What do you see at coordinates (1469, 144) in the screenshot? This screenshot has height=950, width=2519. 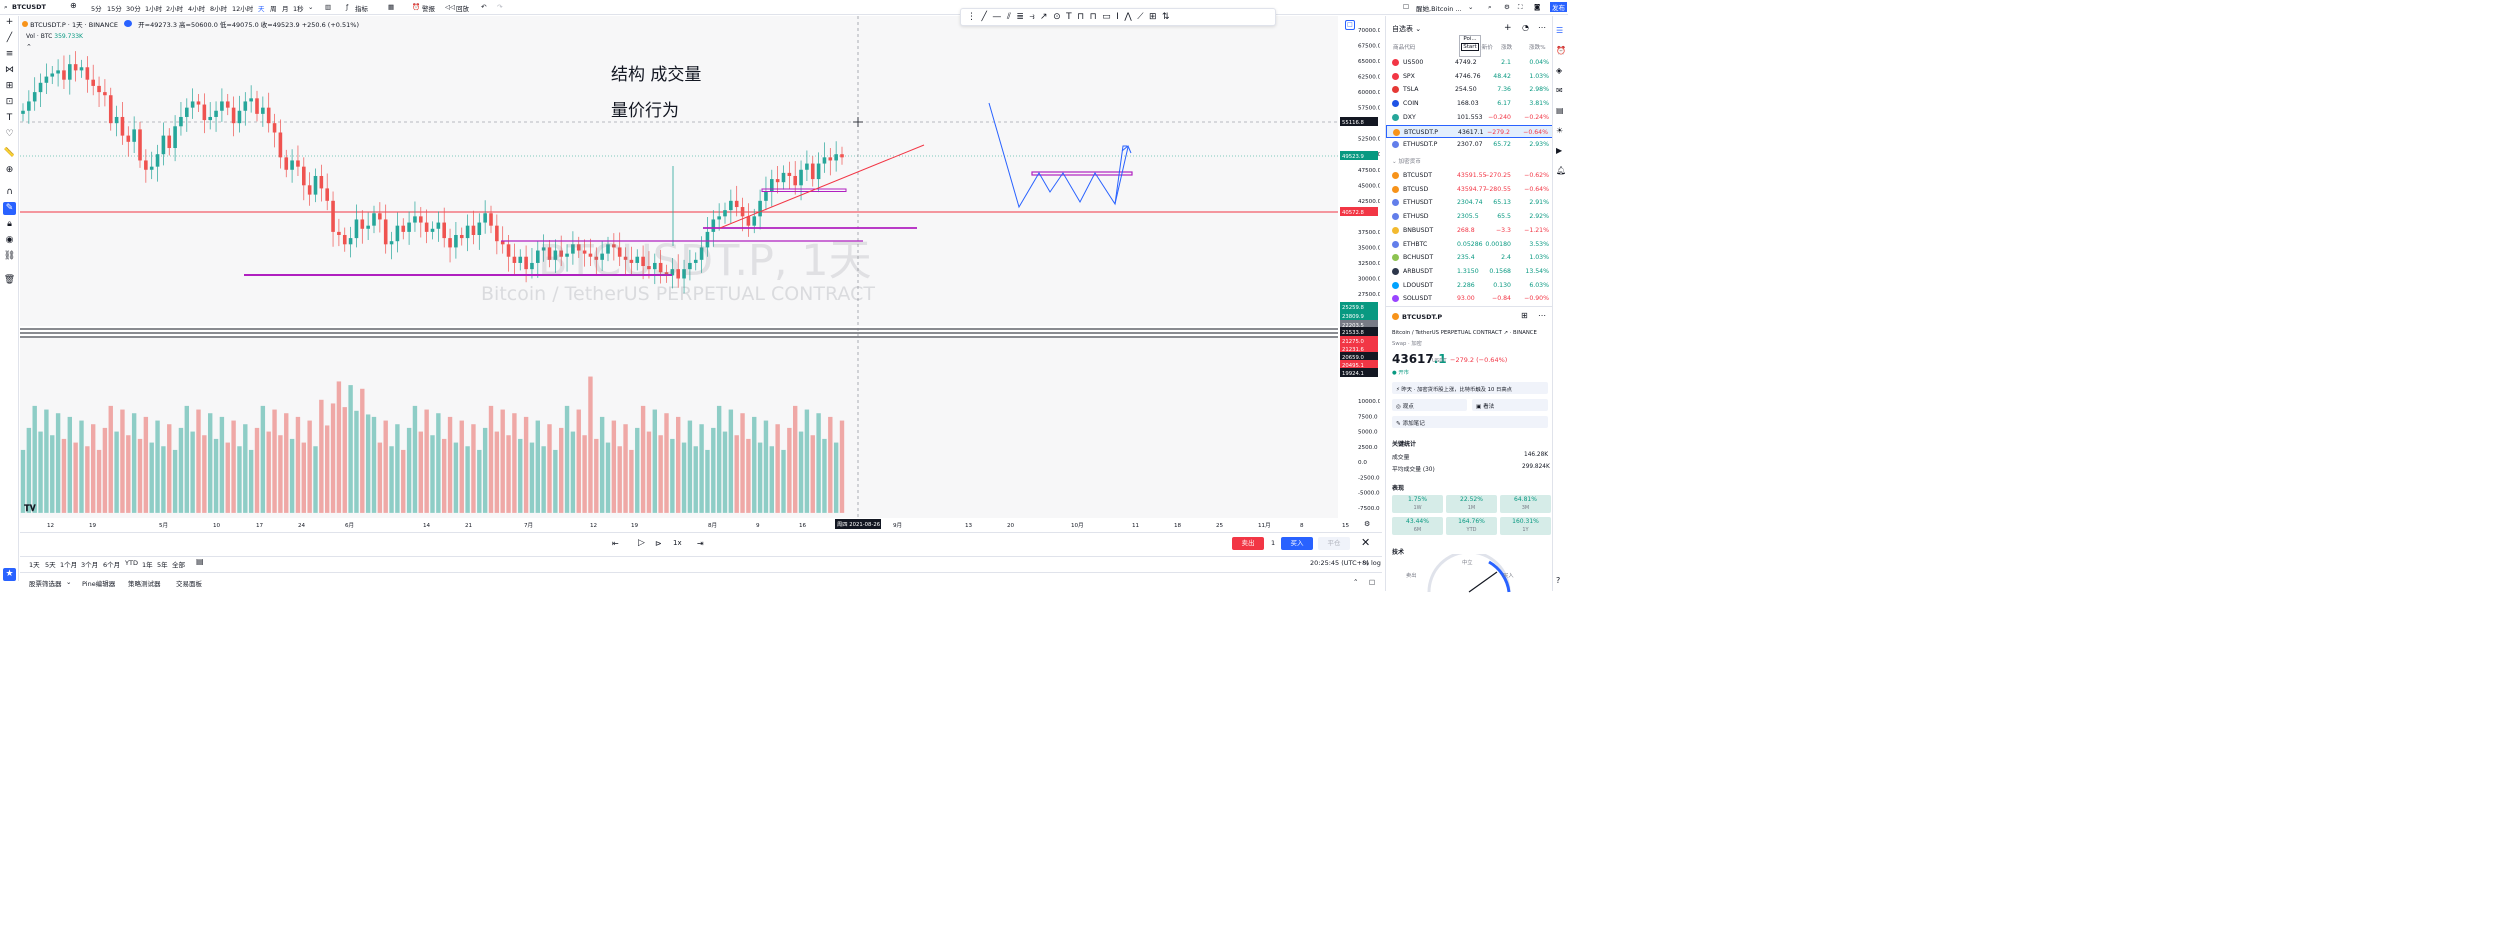 I see `watchlist-row: ETHUSDT.P 2307.07 65.72 2.93%` at bounding box center [1469, 144].